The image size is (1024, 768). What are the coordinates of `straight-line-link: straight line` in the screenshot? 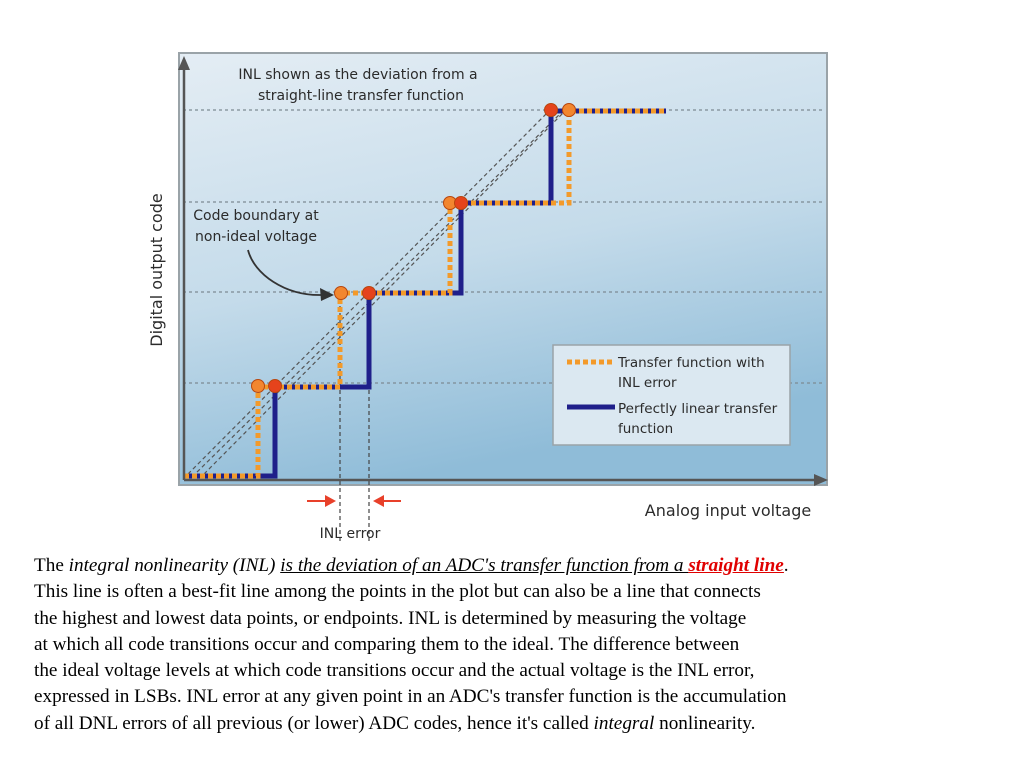 It's located at (736, 565).